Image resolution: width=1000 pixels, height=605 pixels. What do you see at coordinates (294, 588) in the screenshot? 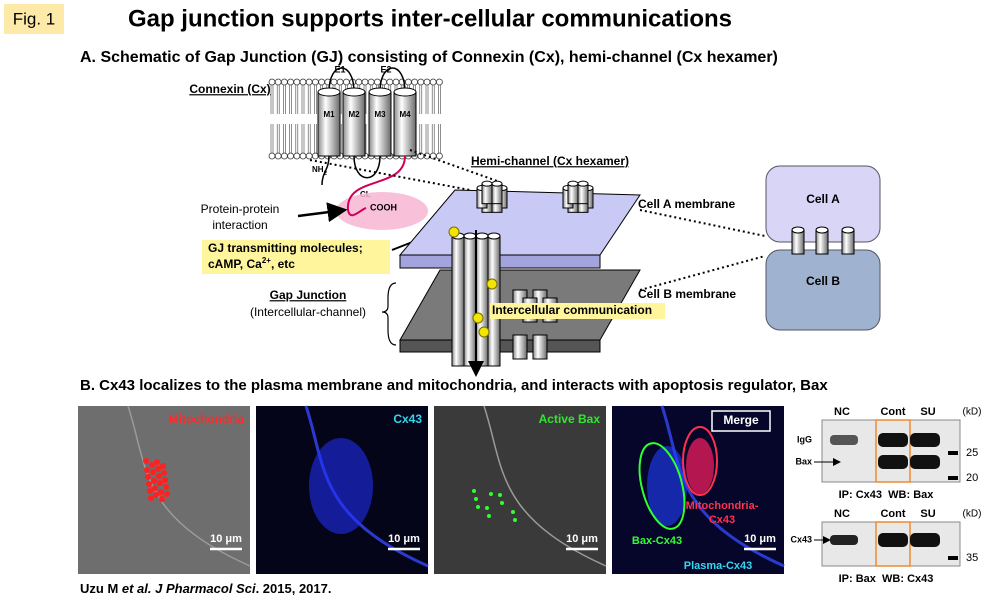
I see `citation-part: . 2015, 2017.` at bounding box center [294, 588].